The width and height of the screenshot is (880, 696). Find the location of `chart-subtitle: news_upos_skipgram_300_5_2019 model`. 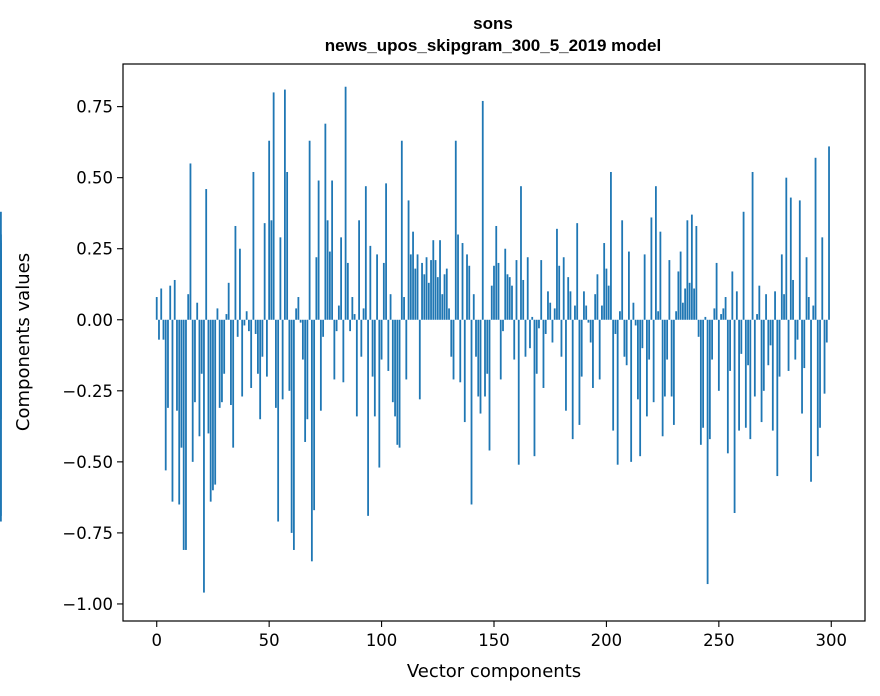

chart-subtitle: news_upos_skipgram_300_5_2019 model is located at coordinates (493, 45).